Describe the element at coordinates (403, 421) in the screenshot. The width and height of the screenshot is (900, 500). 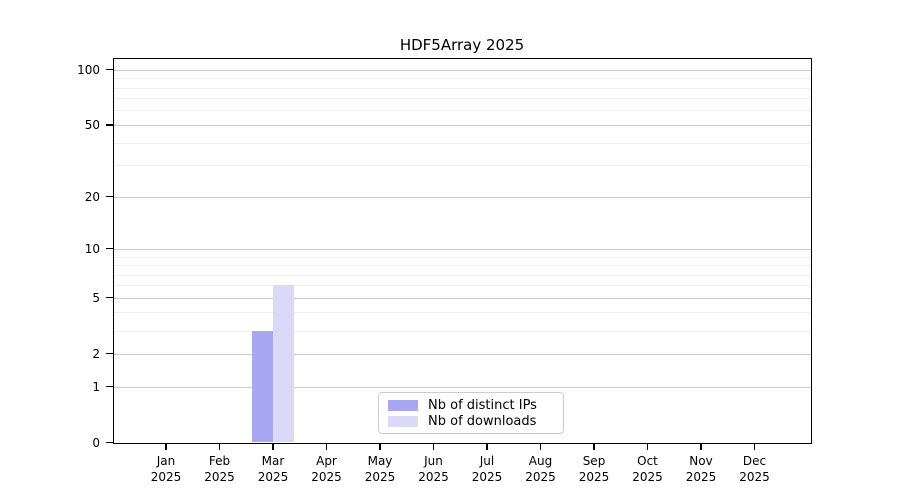
I see `legend-swatch-downloads` at that location.